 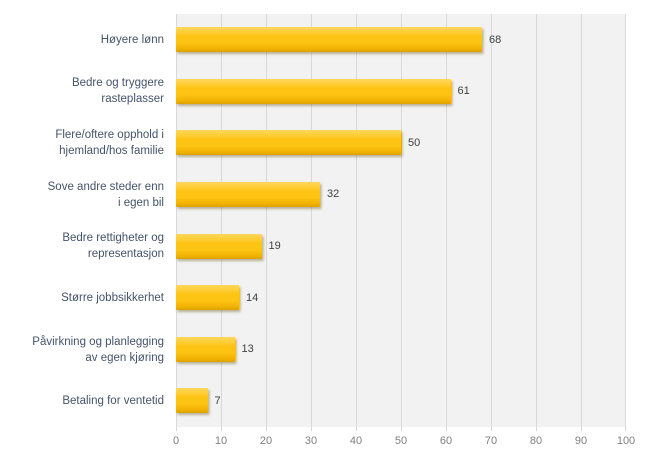 What do you see at coordinates (221, 441) in the screenshot?
I see `x-tick-label-10: 10` at bounding box center [221, 441].